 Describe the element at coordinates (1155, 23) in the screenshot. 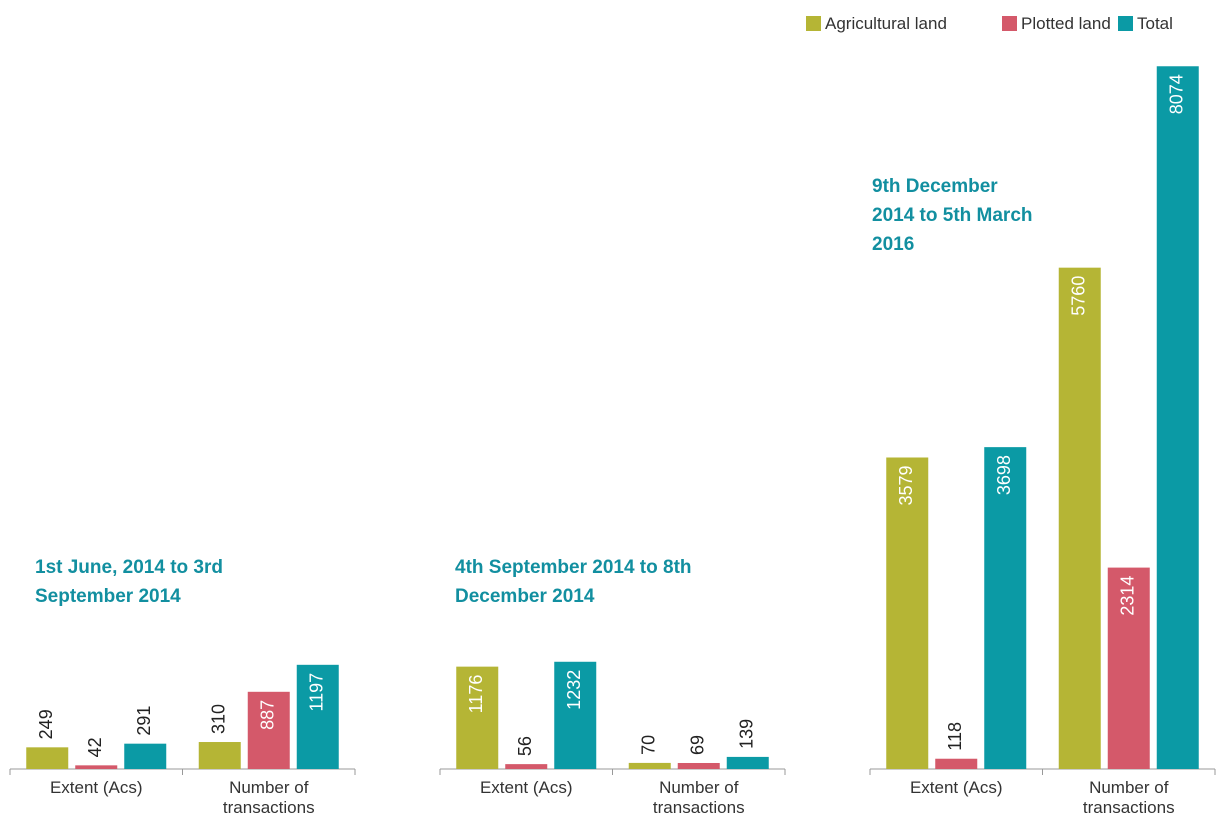

I see `legend-label: Total` at that location.